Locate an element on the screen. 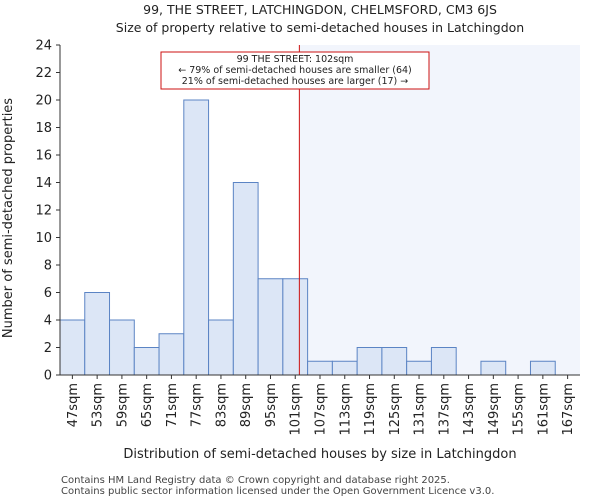  x-tick-label: 131sqm is located at coordinates (420, 409).